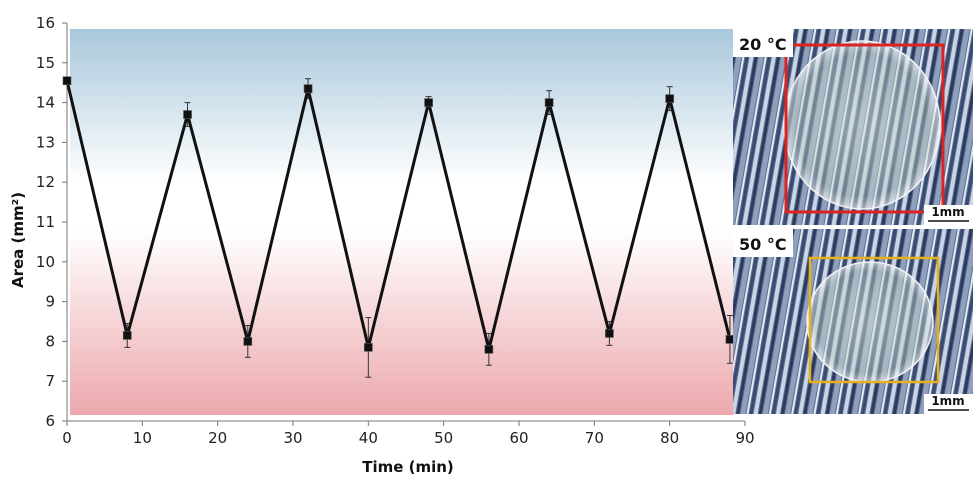 The width and height of the screenshot is (973, 477). What do you see at coordinates (142, 438) in the screenshot?
I see `x-tick-label: 10` at bounding box center [142, 438].